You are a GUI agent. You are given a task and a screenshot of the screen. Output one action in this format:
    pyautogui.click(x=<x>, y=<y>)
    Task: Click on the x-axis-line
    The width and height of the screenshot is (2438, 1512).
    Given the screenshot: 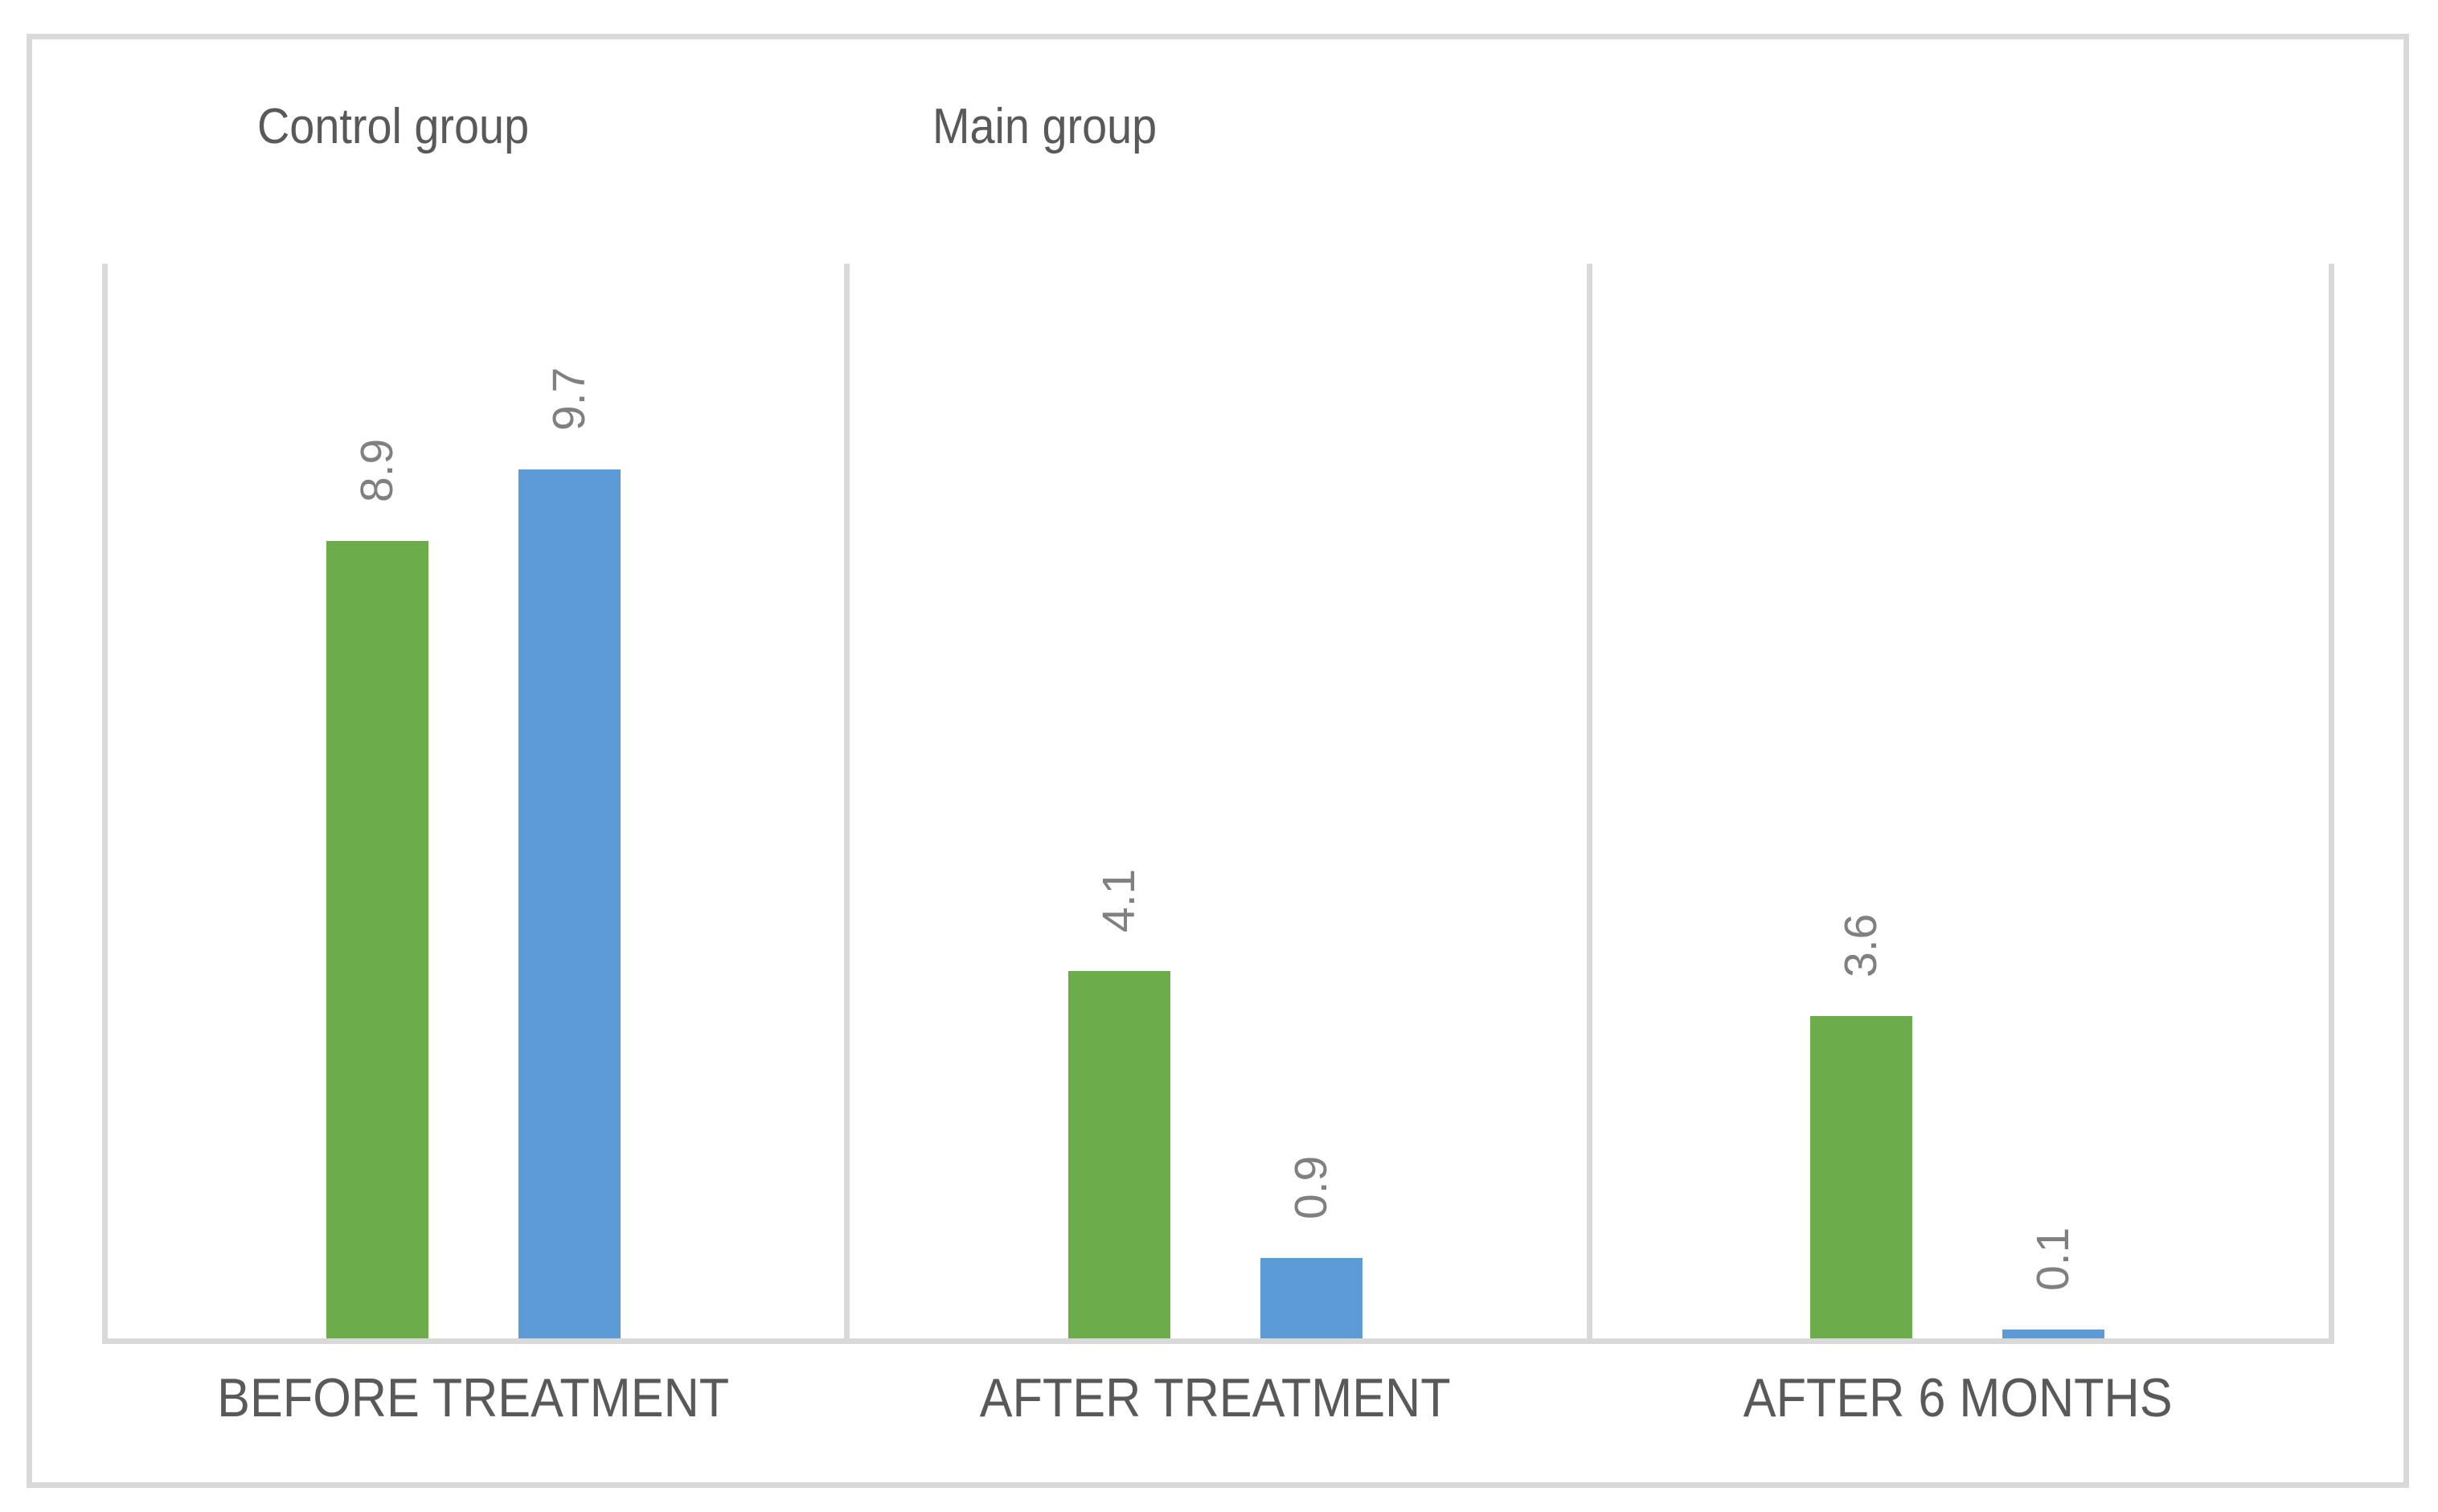 What is the action you would take?
    pyautogui.click(x=1218, y=1341)
    